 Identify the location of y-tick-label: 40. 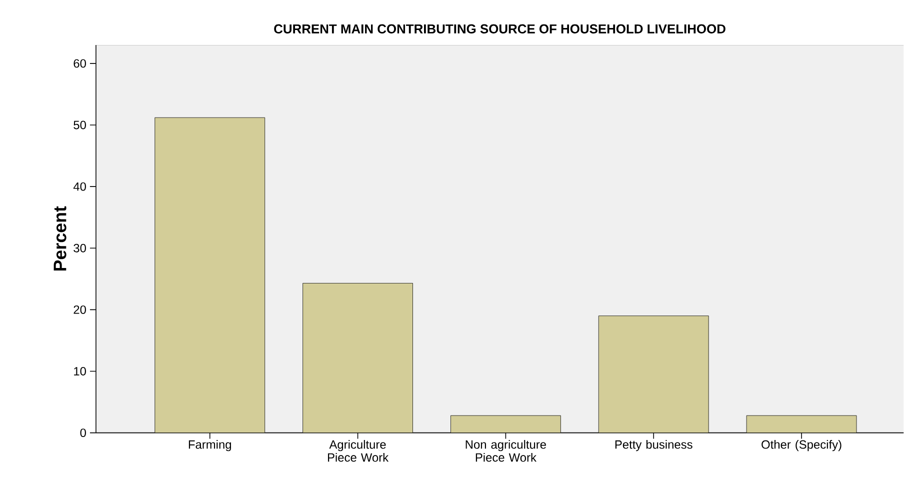
(79, 186).